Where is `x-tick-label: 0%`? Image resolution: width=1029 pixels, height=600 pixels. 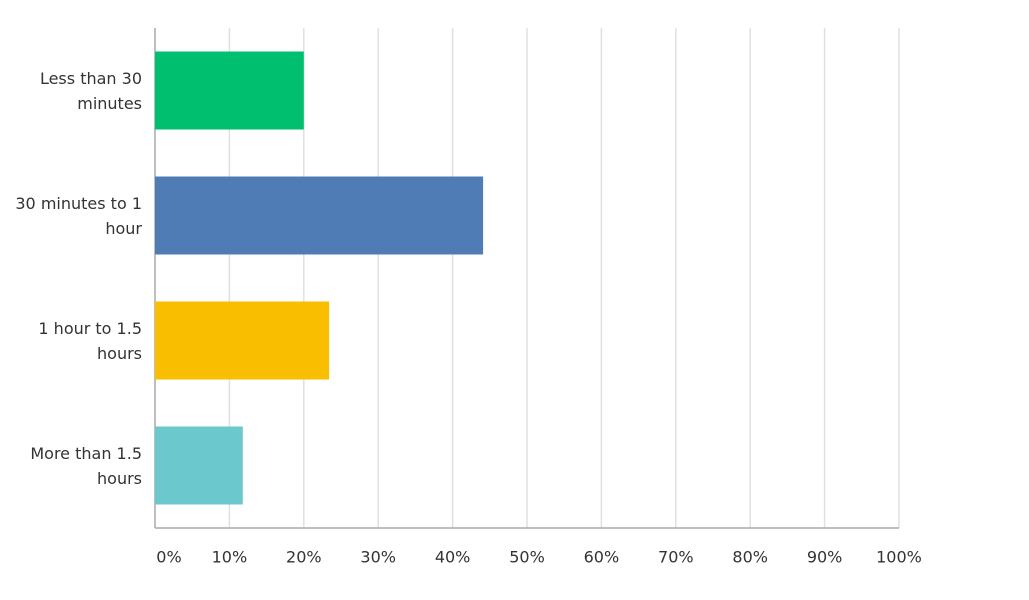 x-tick-label: 0% is located at coordinates (168, 557).